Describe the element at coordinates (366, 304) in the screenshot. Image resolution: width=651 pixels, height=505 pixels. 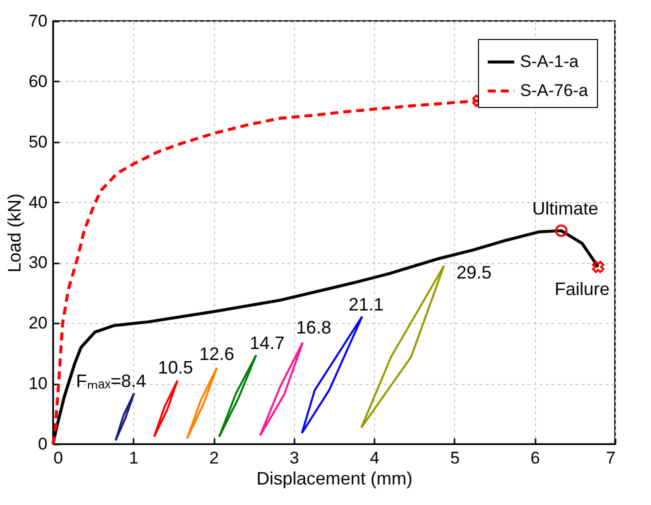
I see `annotation: 21.1` at that location.